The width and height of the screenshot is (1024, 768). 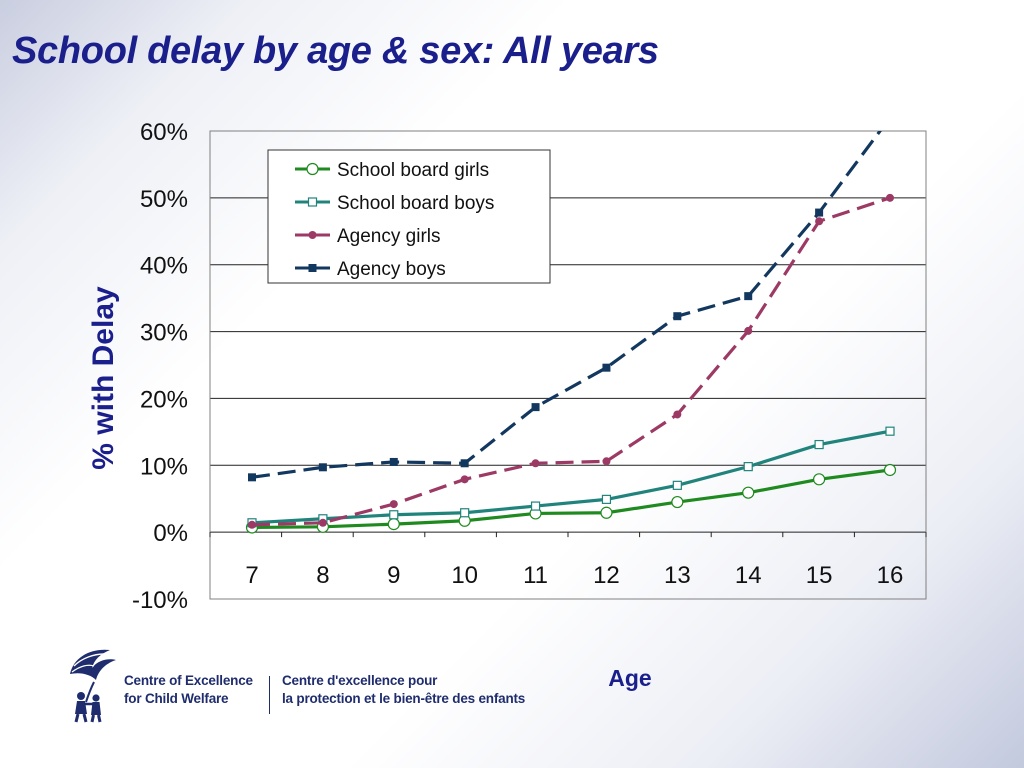 What do you see at coordinates (188, 690) in the screenshot?
I see `logo-english-name: Centre of Excellence for Child Welfare` at bounding box center [188, 690].